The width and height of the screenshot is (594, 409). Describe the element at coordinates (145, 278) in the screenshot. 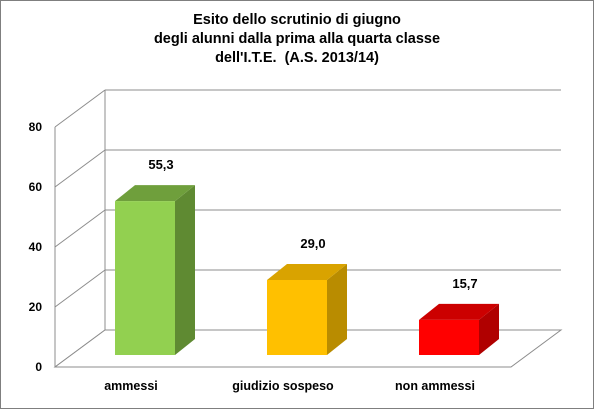

I see `bar-ammessi` at that location.